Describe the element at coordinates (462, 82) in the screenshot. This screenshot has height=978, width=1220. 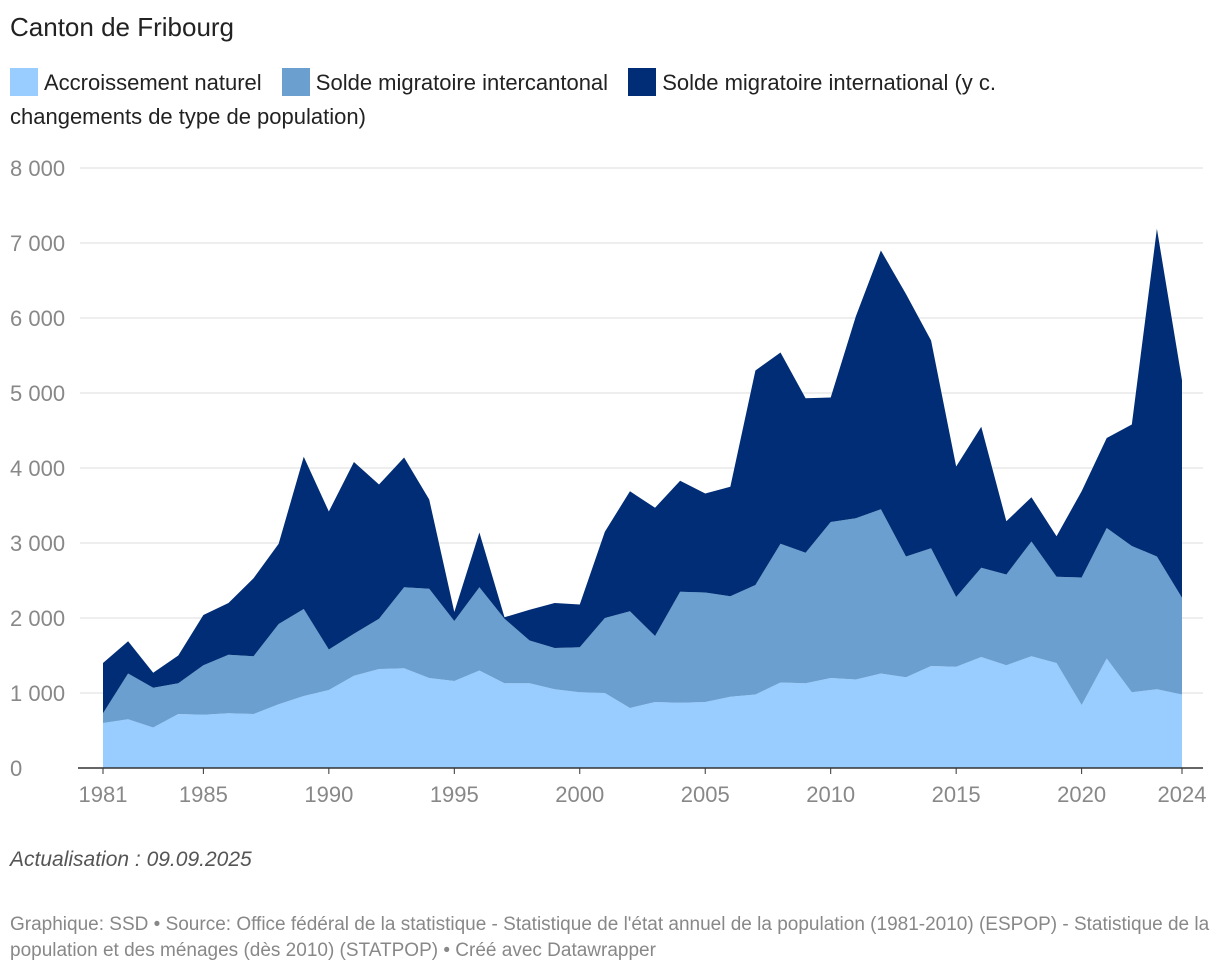
I see `legend-label-intercantonal: Solde migratoire intercantonal` at that location.